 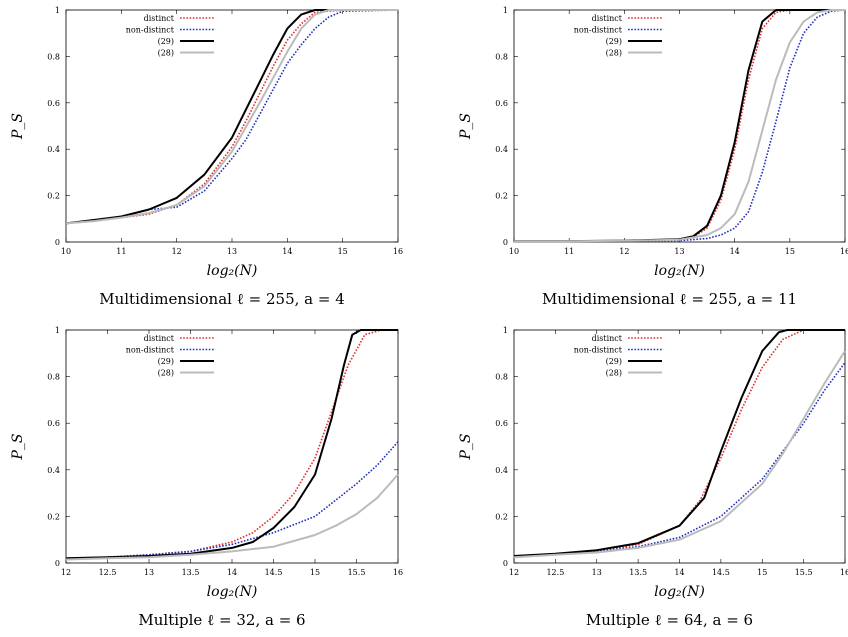 I want to click on panel-caption: Multidimensional ℓ = 255, a = 4, so click(x=222, y=299).